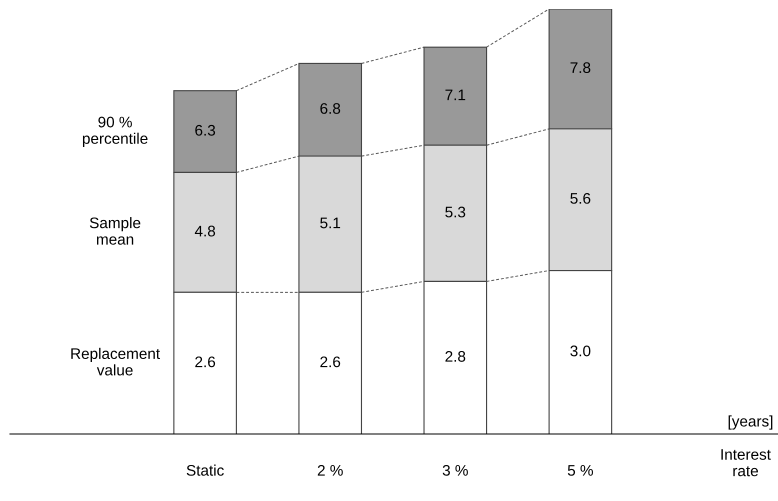 The width and height of the screenshot is (778, 501). What do you see at coordinates (746, 462) in the screenshot?
I see `text: Interest rate` at bounding box center [746, 462].